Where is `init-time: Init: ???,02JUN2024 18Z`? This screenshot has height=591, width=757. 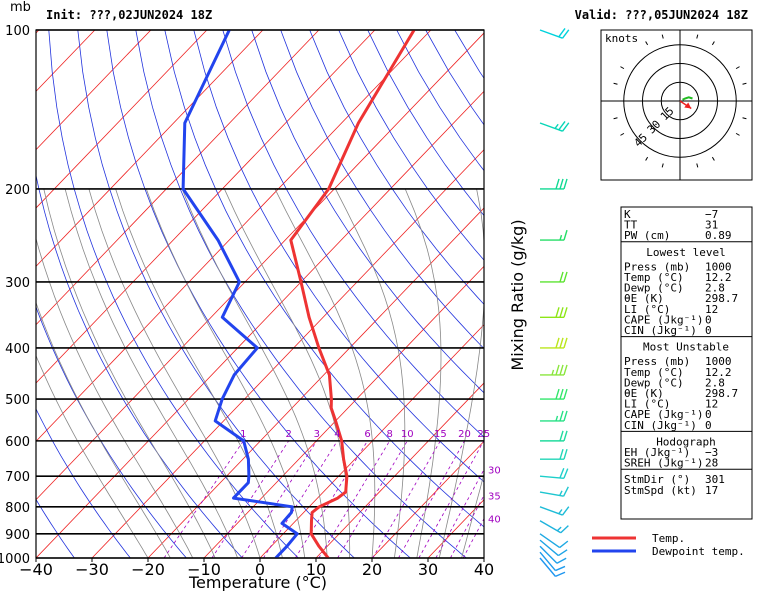
init-time: Init: ???,02JUN2024 18Z is located at coordinates (129, 15).